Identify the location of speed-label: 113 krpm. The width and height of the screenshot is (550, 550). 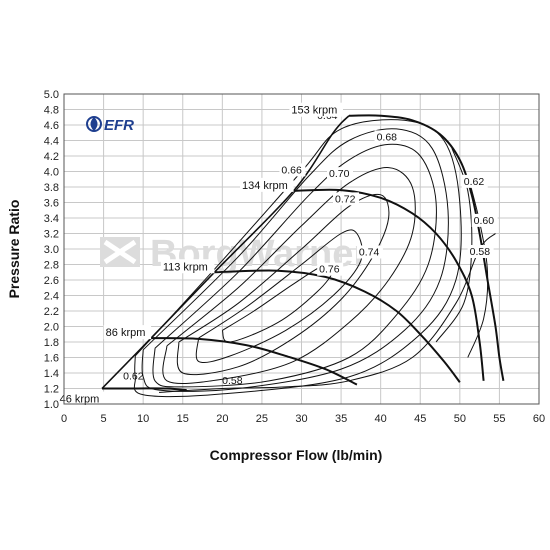
(185, 267).